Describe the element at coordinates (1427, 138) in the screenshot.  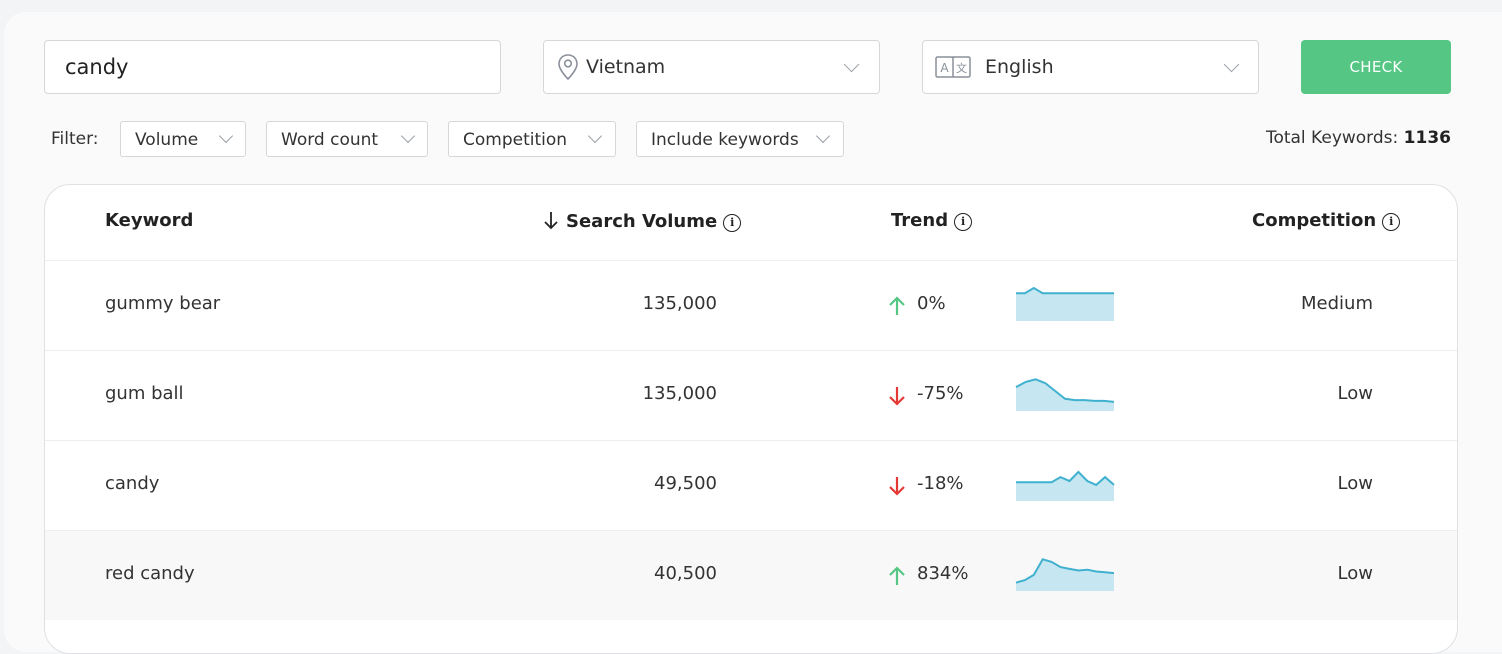
I see `total-keywords-value: 1136` at that location.